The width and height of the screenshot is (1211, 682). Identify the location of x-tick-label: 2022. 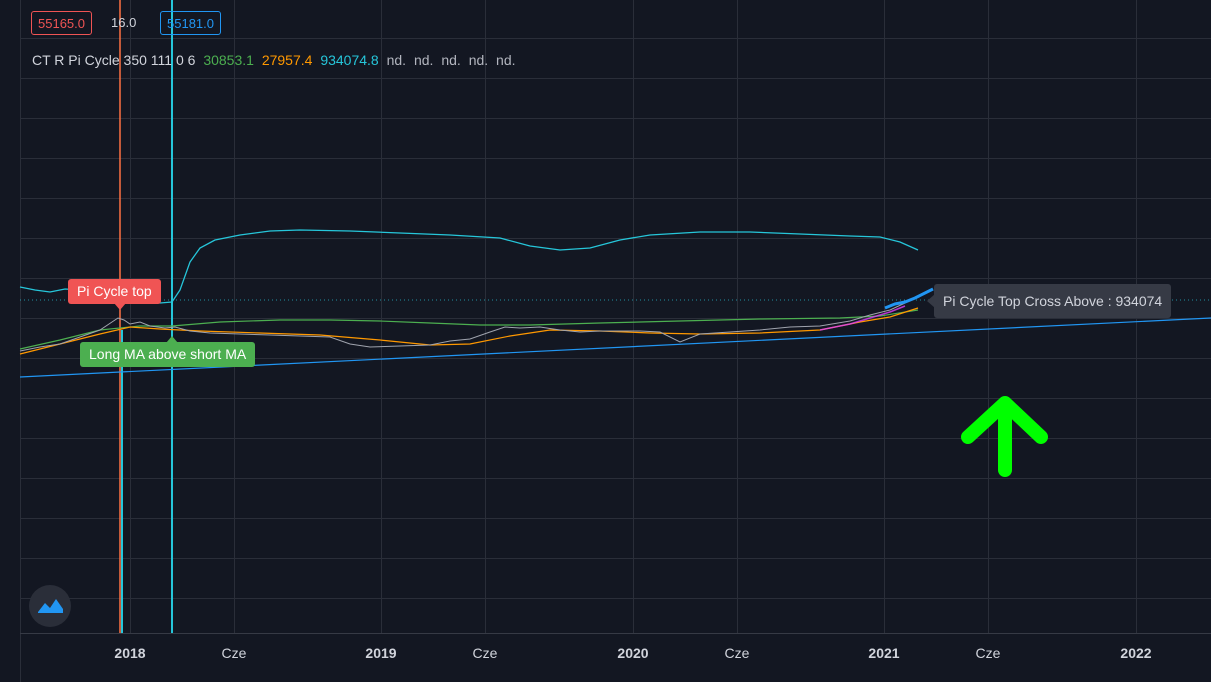
(1136, 653).